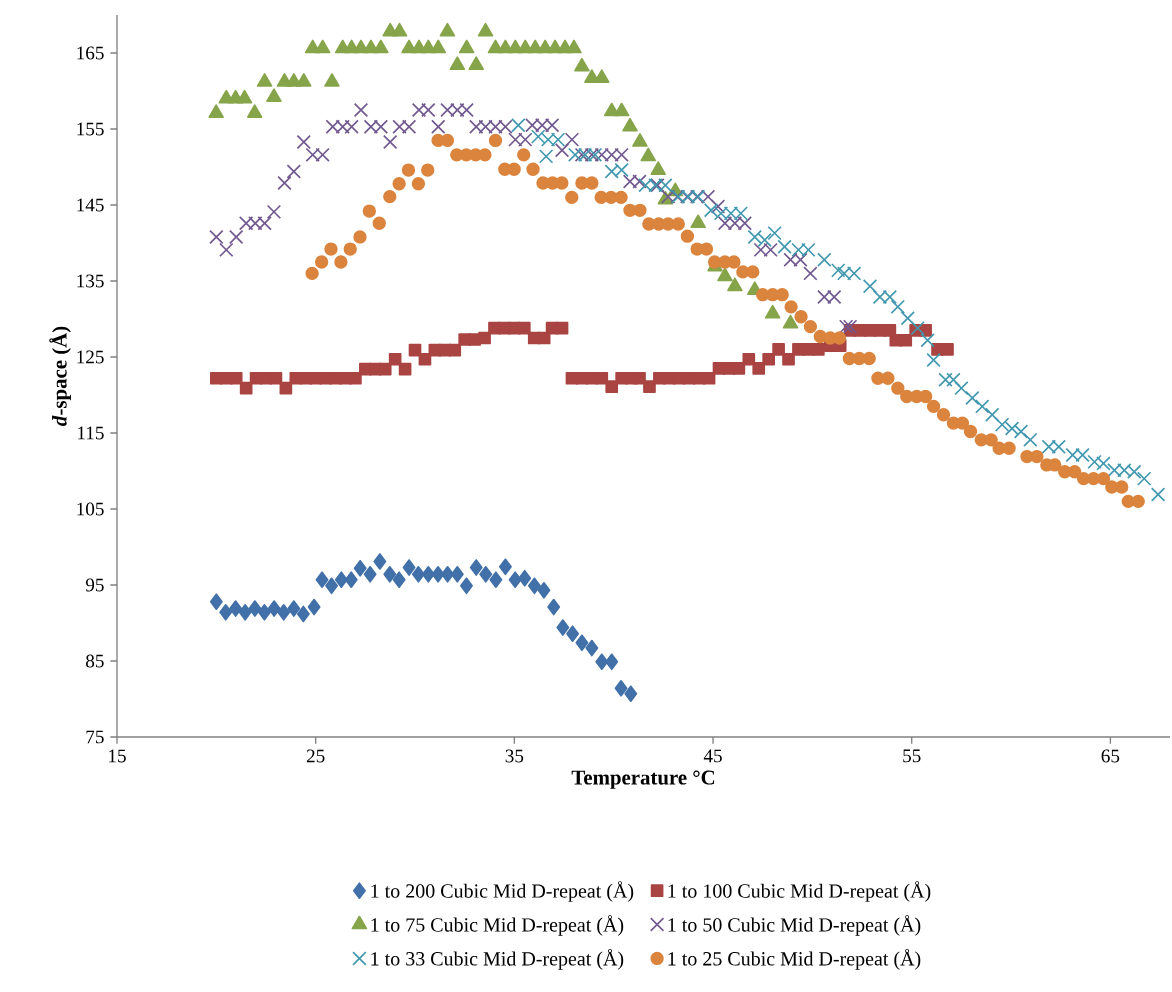 The height and width of the screenshot is (992, 1172). I want to click on y-tick-label: 105, so click(90, 509).